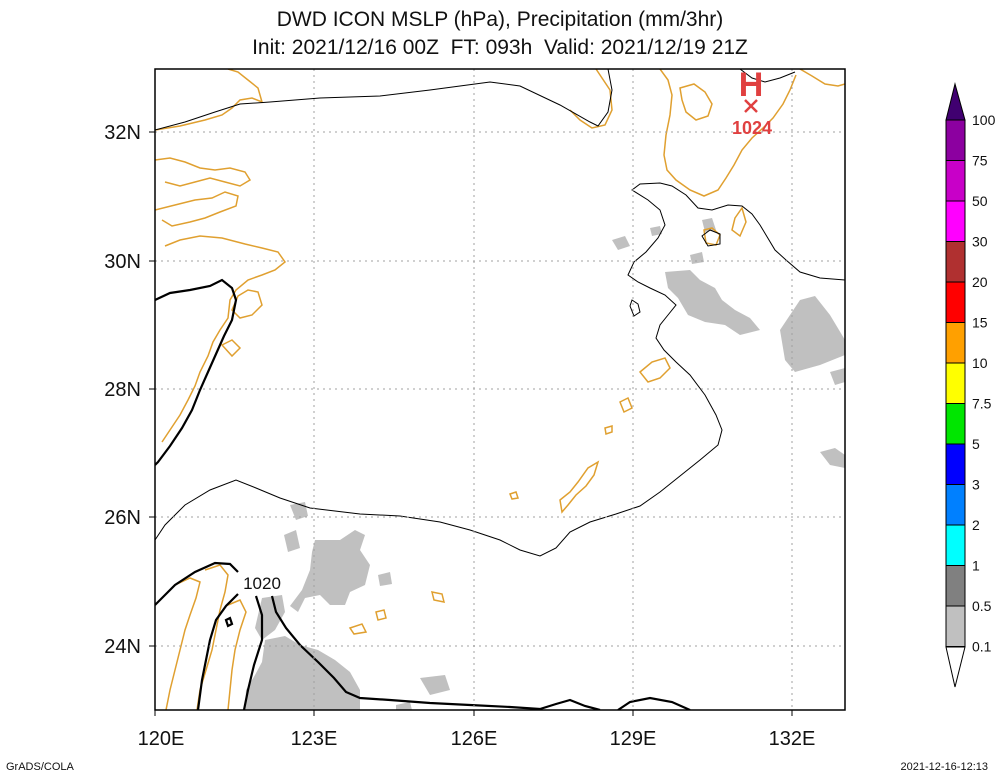  What do you see at coordinates (982, 606) in the screenshot?
I see `legend-value: 0.5` at bounding box center [982, 606].